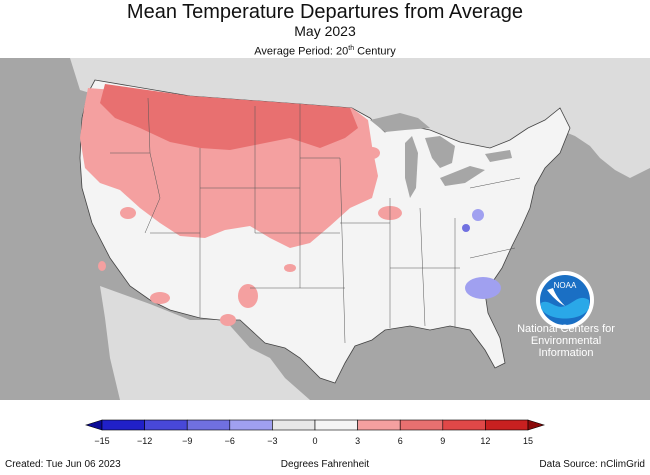  Describe the element at coordinates (314, 441) in the screenshot. I see `legend-tick-label: 0` at that location.